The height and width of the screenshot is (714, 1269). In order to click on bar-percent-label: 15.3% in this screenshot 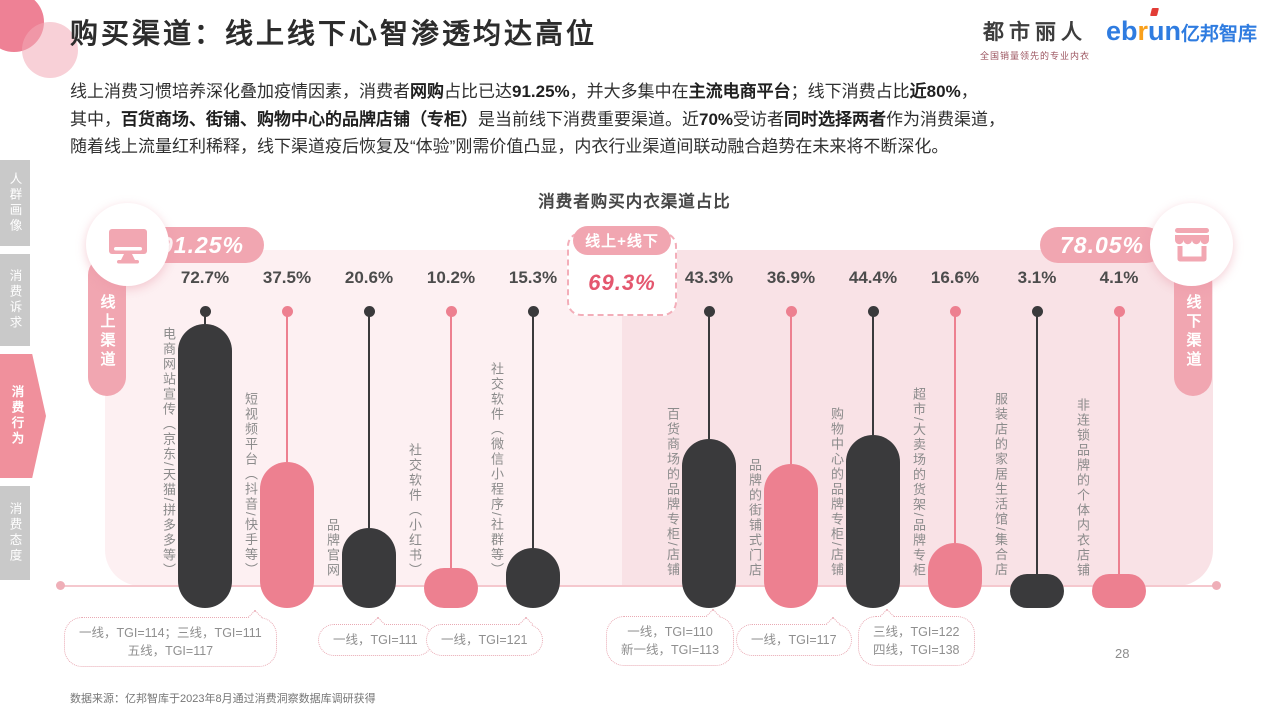, I will do `click(533, 277)`.